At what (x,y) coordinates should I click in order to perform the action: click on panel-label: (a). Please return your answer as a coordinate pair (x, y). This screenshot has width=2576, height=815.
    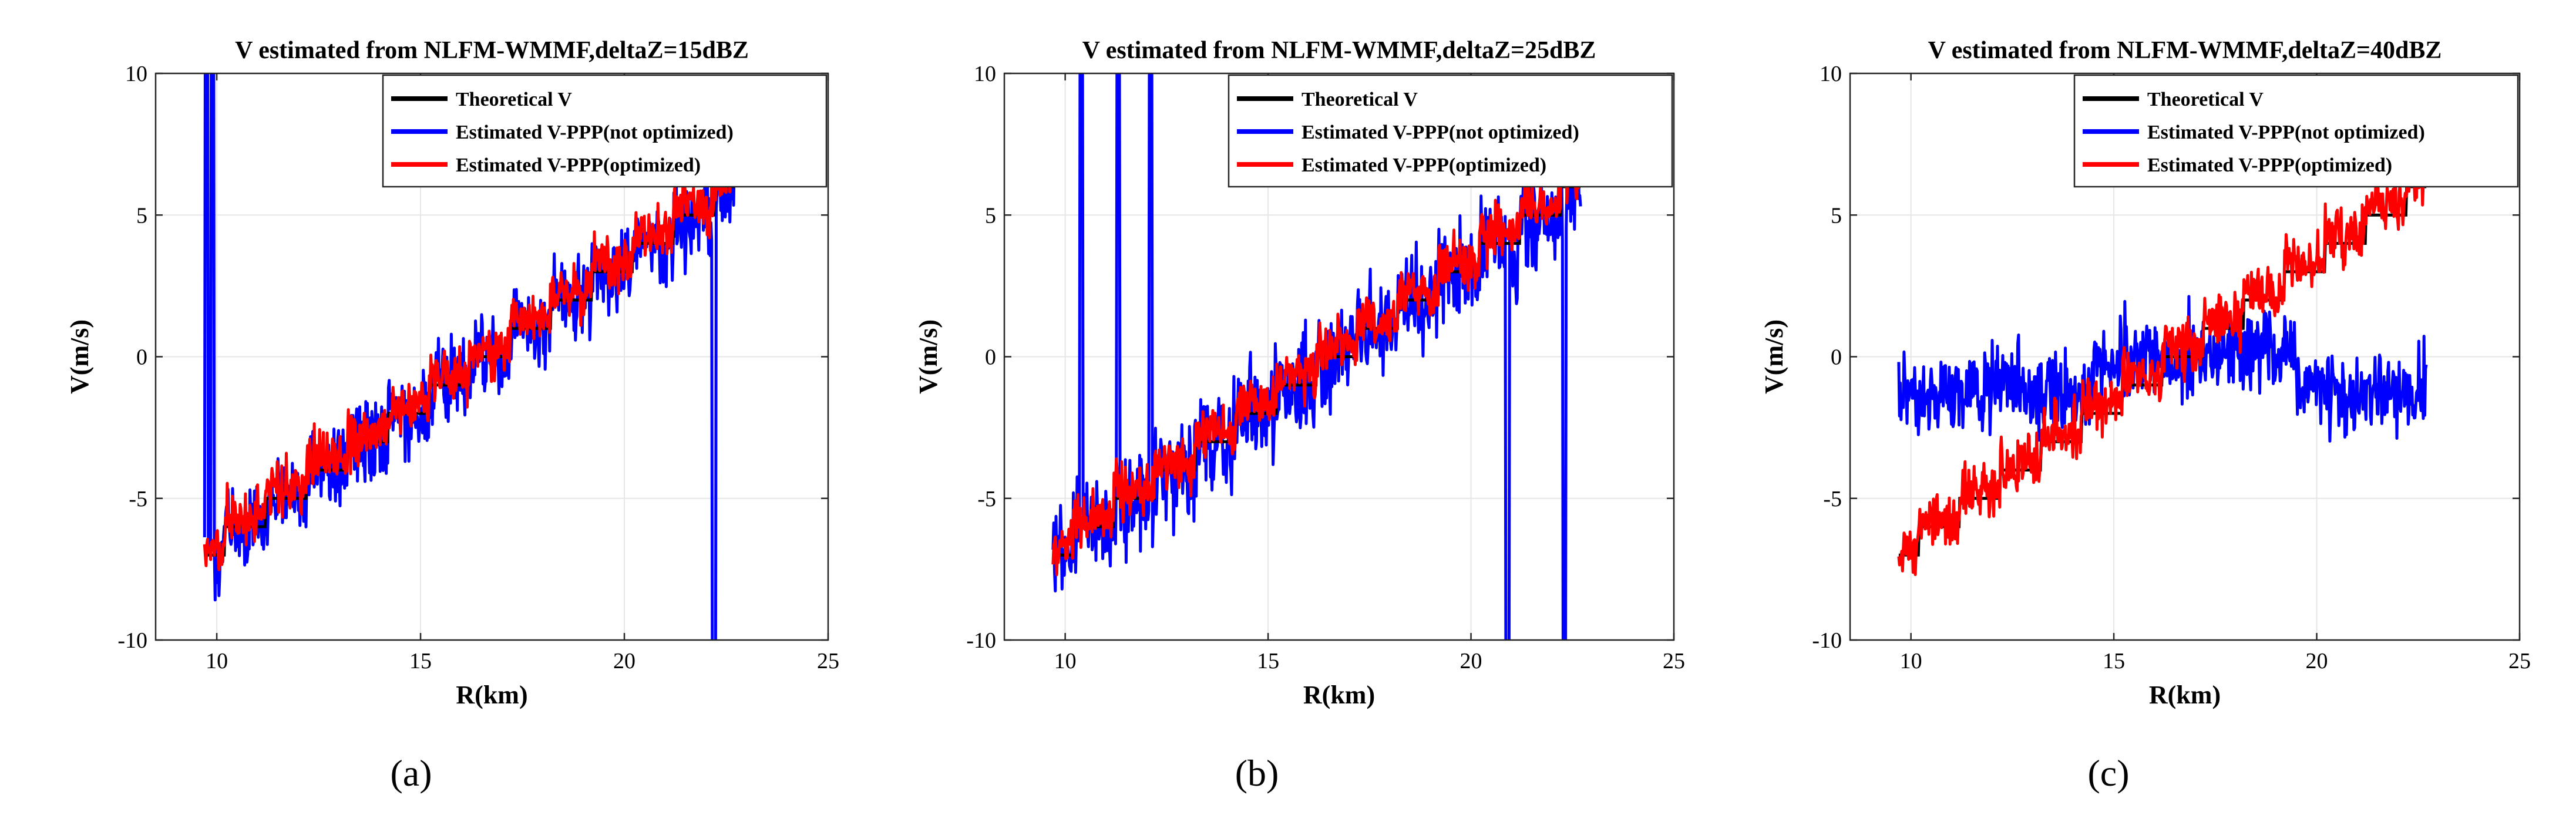
    Looking at the image, I should click on (411, 773).